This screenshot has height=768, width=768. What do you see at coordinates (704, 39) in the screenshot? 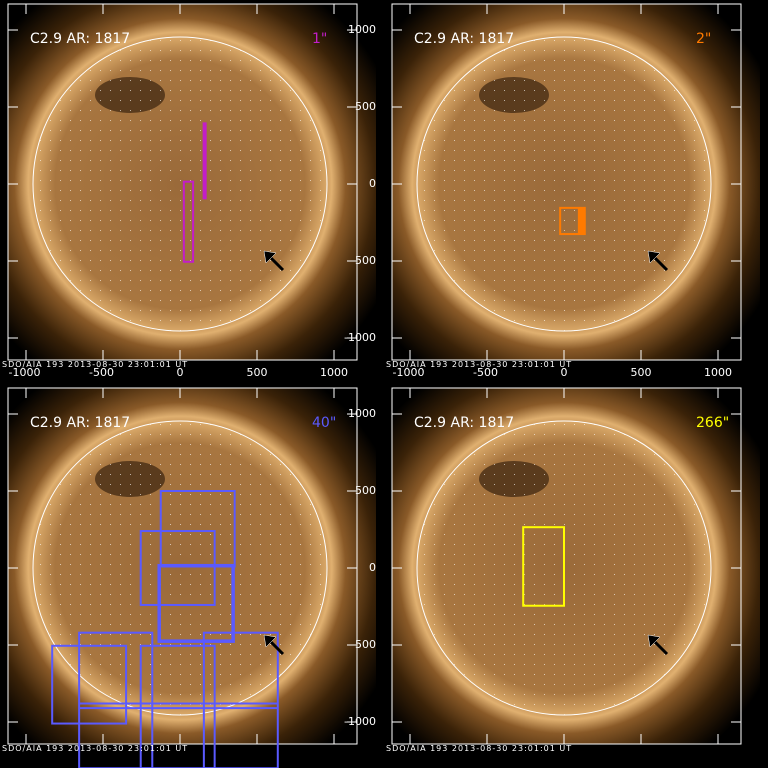
I see `scale-label: 2"` at bounding box center [704, 39].